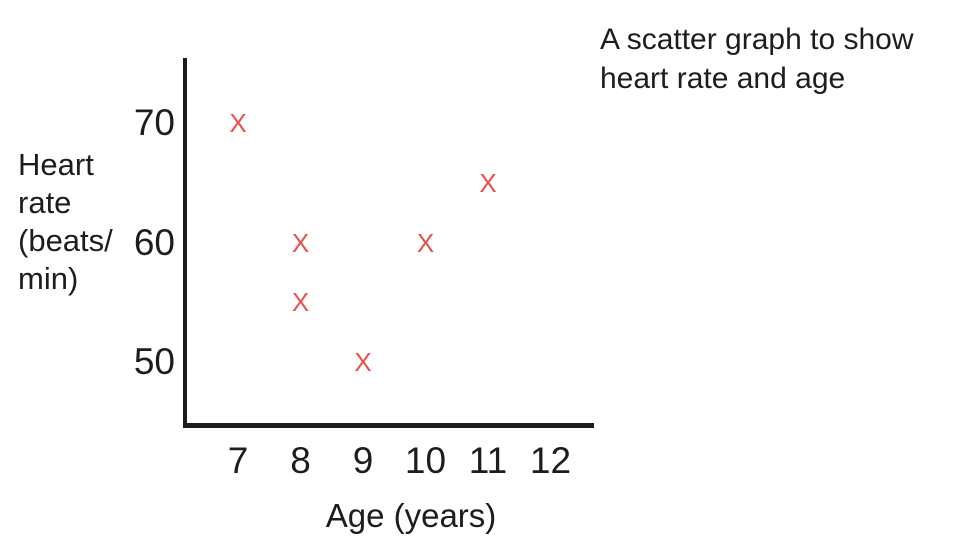  Describe the element at coordinates (65, 222) in the screenshot. I see `y-axis-title: Heart rate (beats/ min)` at that location.